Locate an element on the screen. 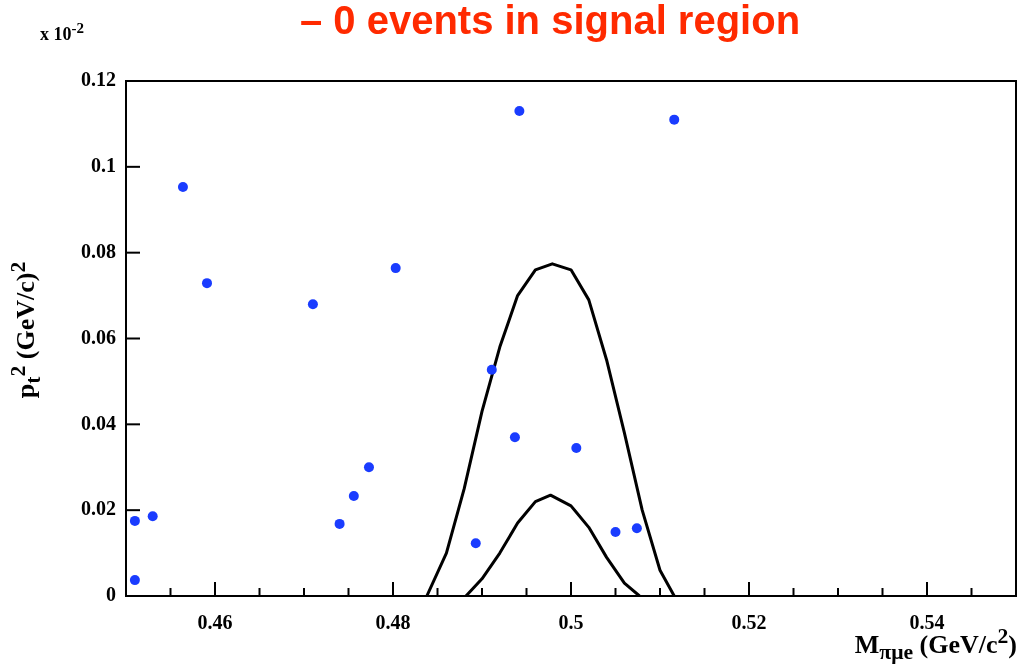  y-tick-label: 0.04 is located at coordinates (98, 422).